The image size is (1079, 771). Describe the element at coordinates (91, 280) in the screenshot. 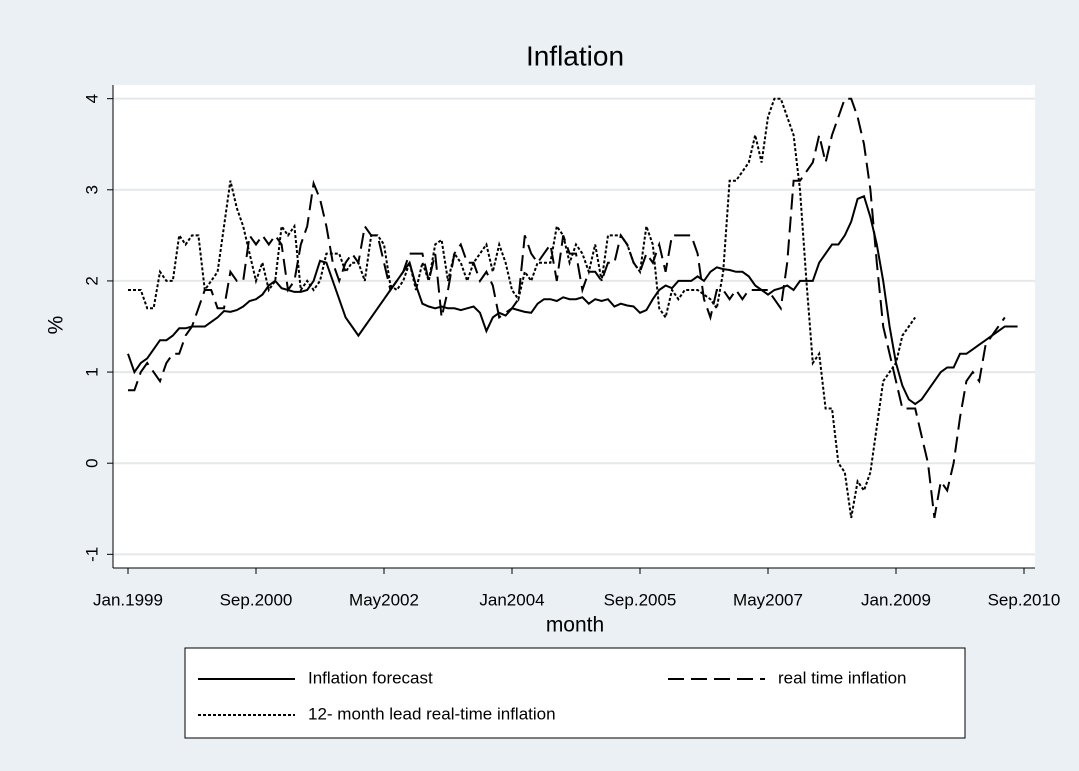

I see `y-tick-label: 2` at that location.